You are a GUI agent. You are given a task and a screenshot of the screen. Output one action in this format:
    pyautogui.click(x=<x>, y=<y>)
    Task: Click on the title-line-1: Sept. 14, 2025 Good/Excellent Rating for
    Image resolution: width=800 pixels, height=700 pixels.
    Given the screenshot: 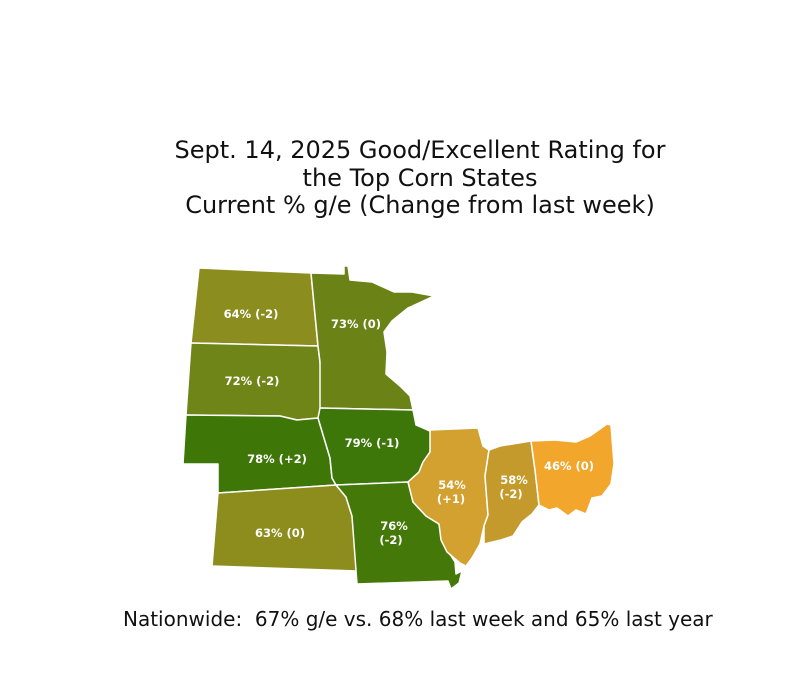 What is the action you would take?
    pyautogui.click(x=420, y=150)
    